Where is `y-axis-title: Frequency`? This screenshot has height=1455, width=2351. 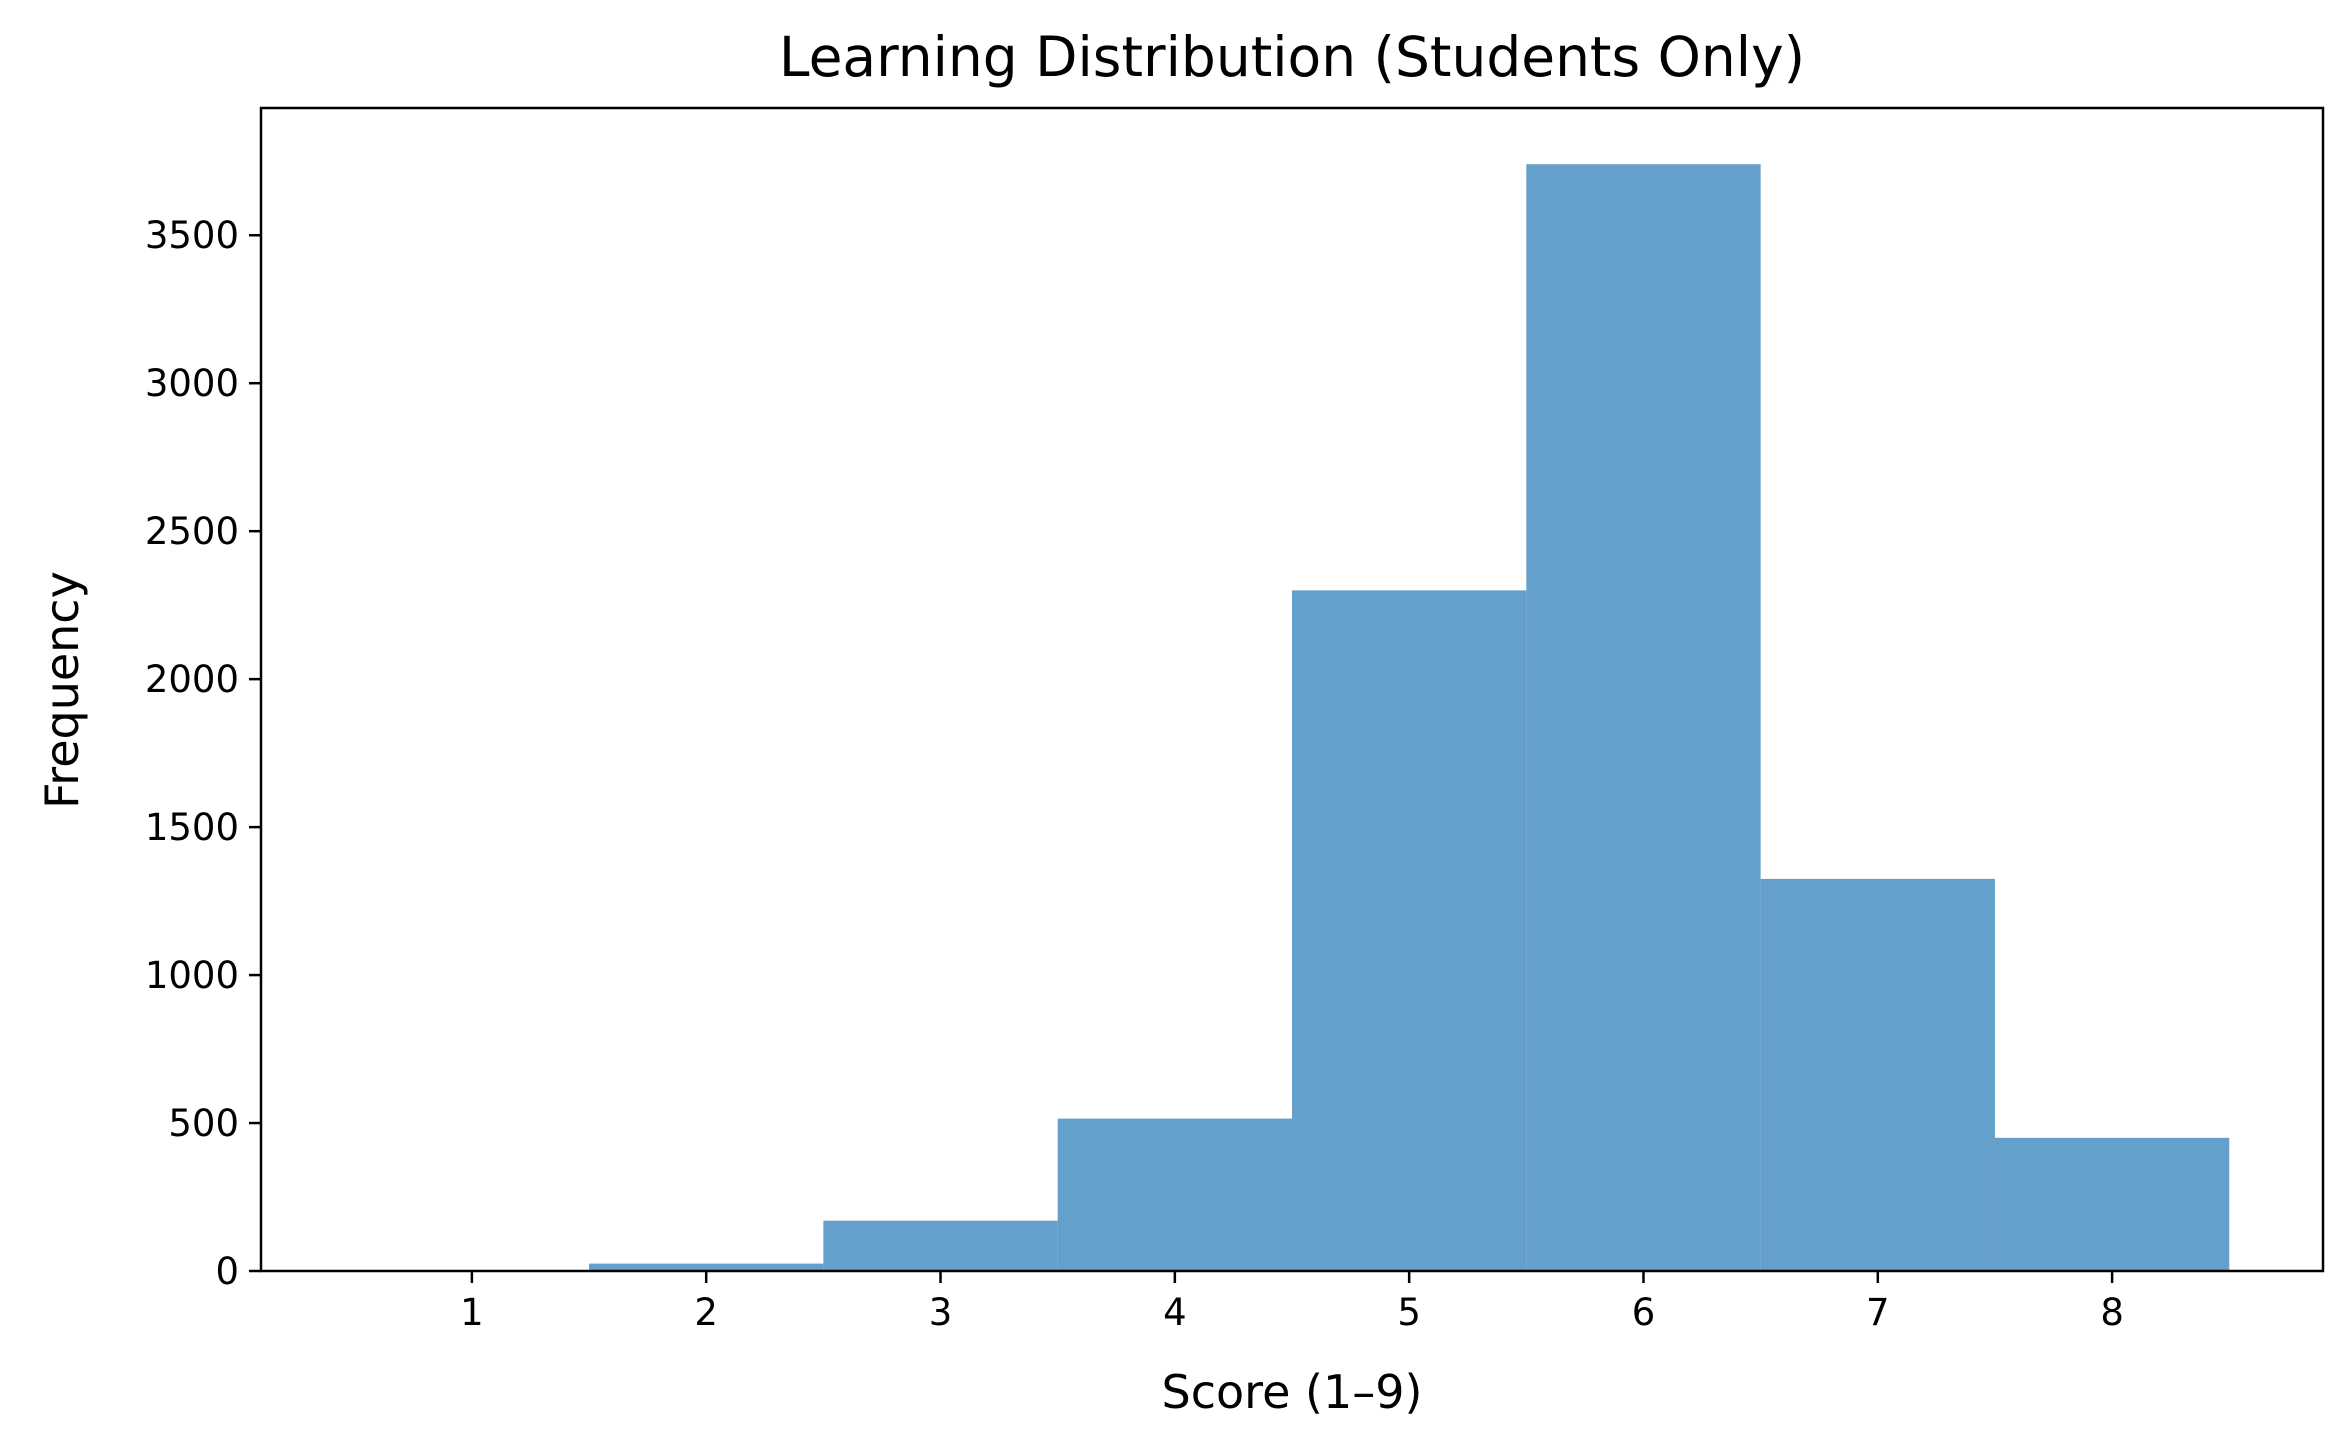 y-axis-title: Frequency is located at coordinates (62, 690).